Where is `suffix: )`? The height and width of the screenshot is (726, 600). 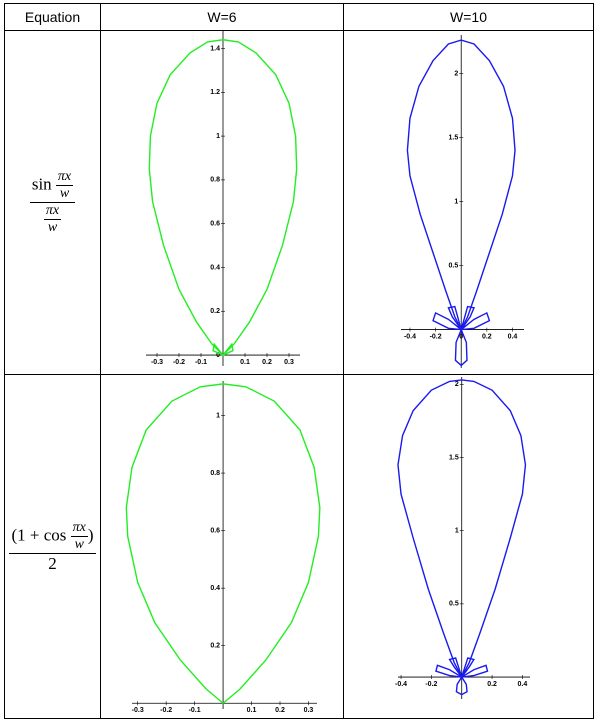
suffix: ) is located at coordinates (90, 535).